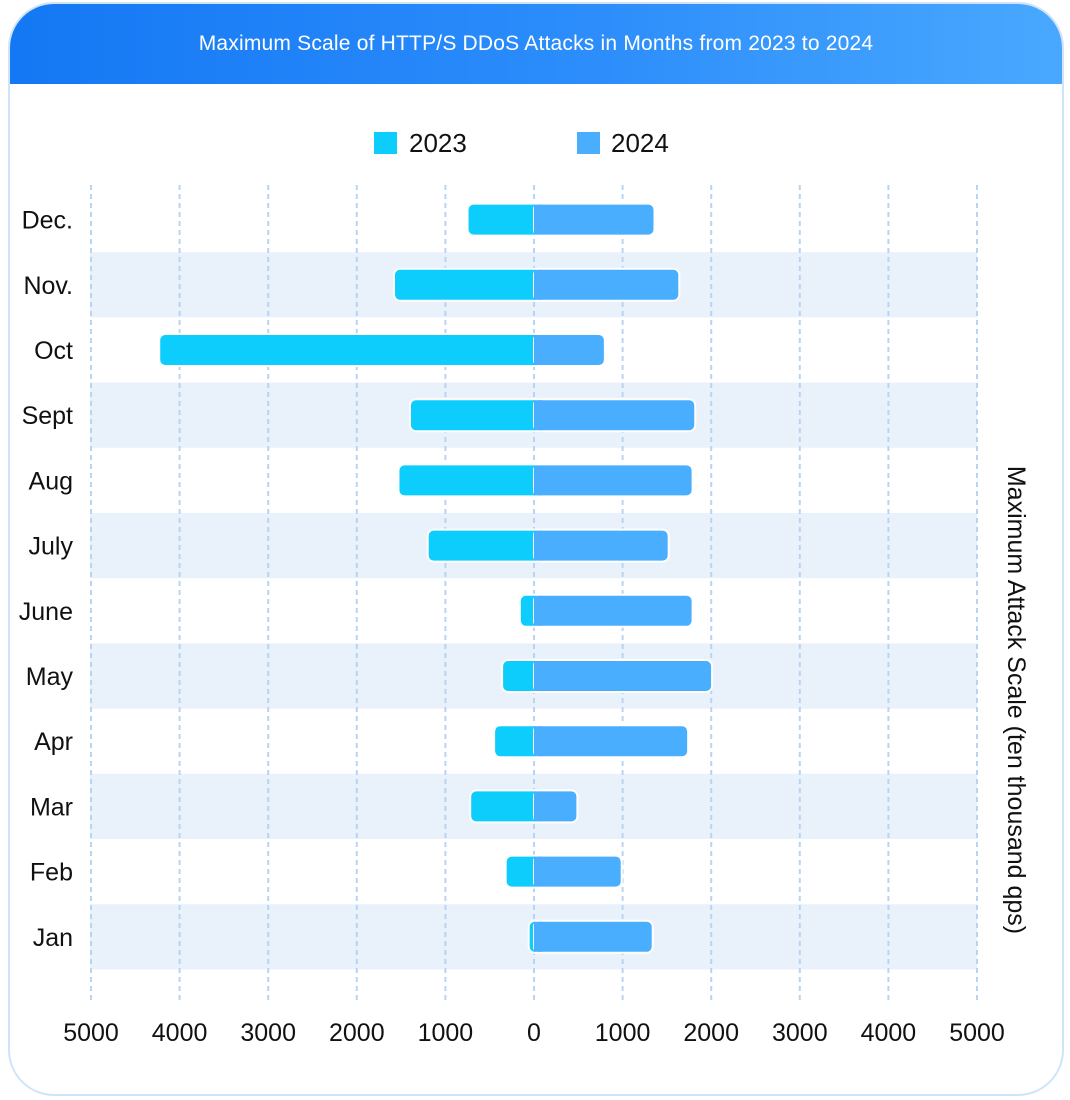 Image resolution: width=1070 pixels, height=1100 pixels. I want to click on tick-label: 0, so click(534, 1033).